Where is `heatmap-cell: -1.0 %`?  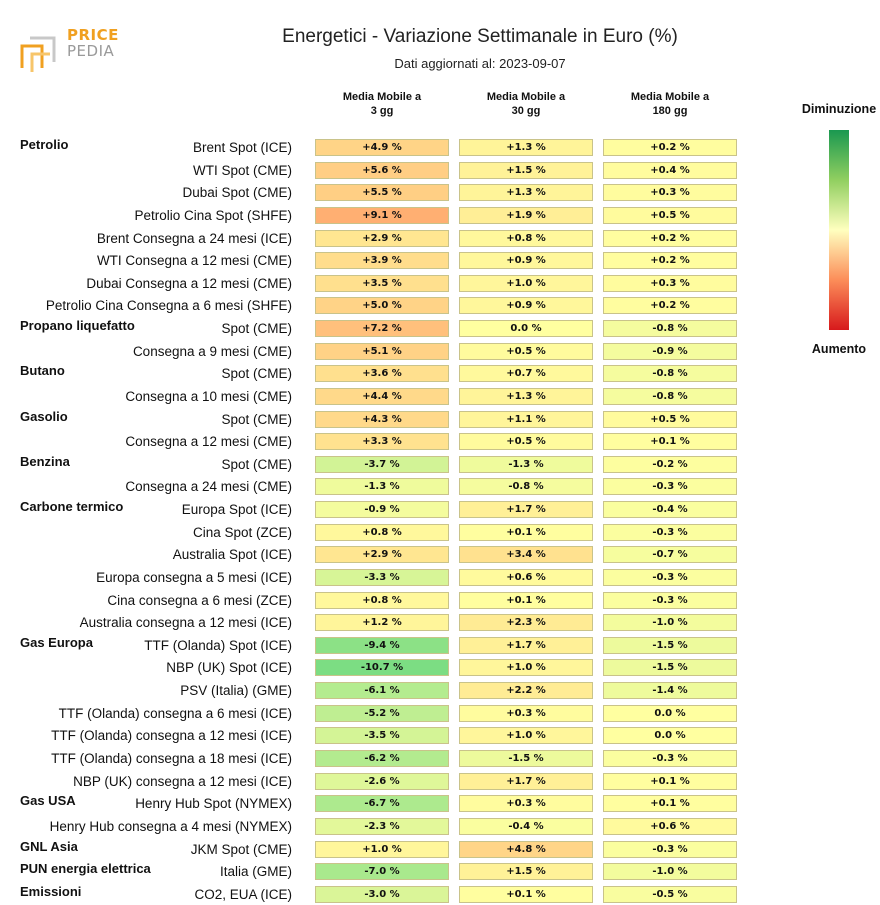
heatmap-cell: -1.0 % is located at coordinates (670, 872).